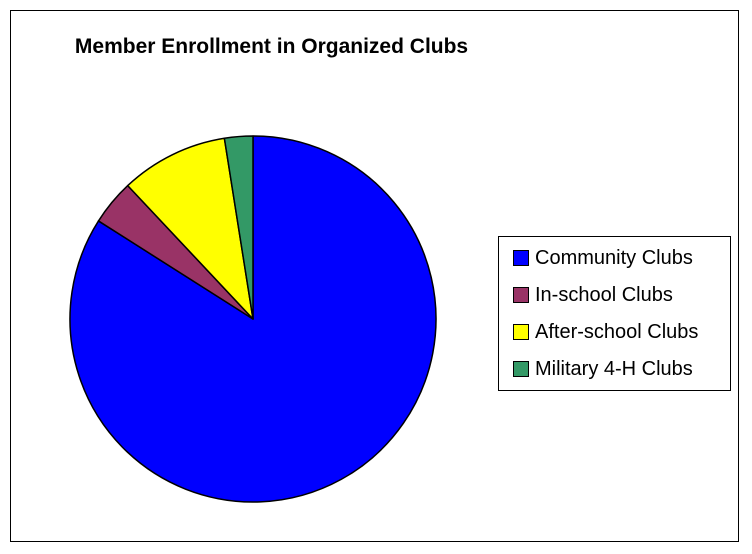  What do you see at coordinates (190, 228) in the screenshot?
I see `pie-slice-after-school` at bounding box center [190, 228].